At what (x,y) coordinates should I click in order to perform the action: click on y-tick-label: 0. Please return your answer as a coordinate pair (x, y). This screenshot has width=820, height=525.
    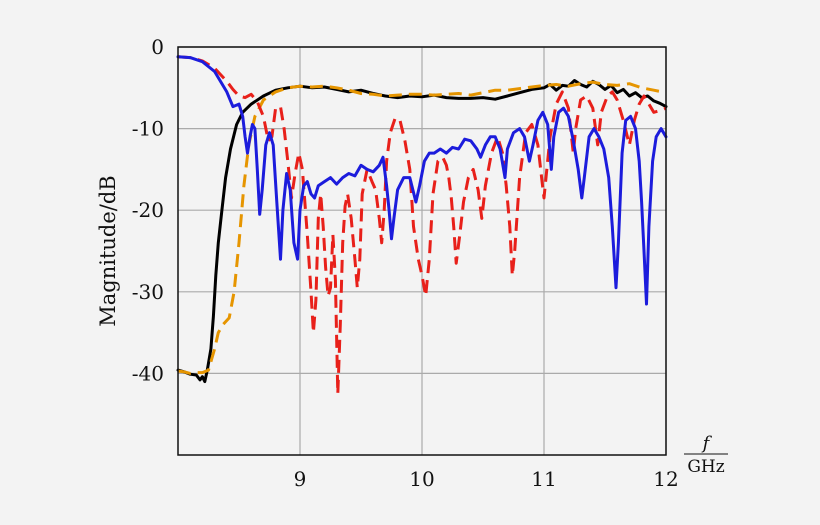
    Looking at the image, I should click on (157, 47).